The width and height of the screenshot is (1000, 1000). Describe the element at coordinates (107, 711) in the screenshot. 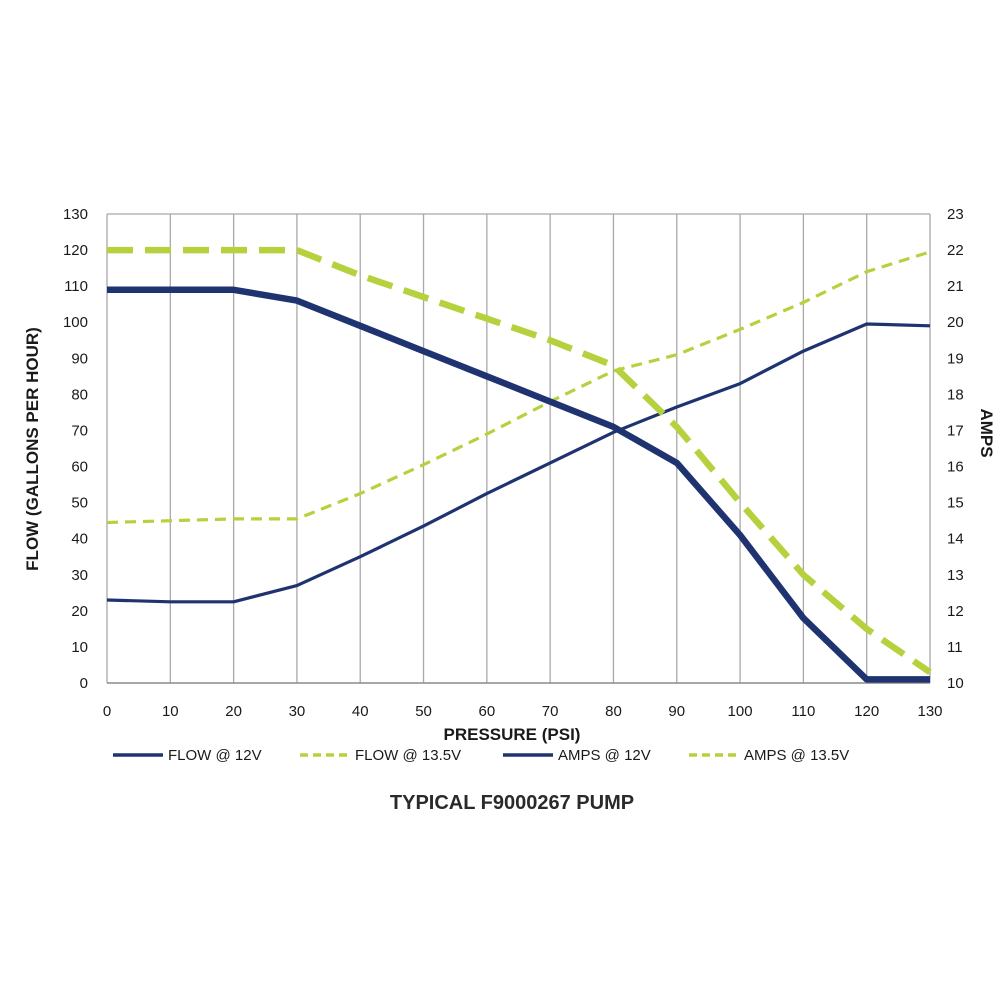

I see `x-tick-label: 0` at that location.